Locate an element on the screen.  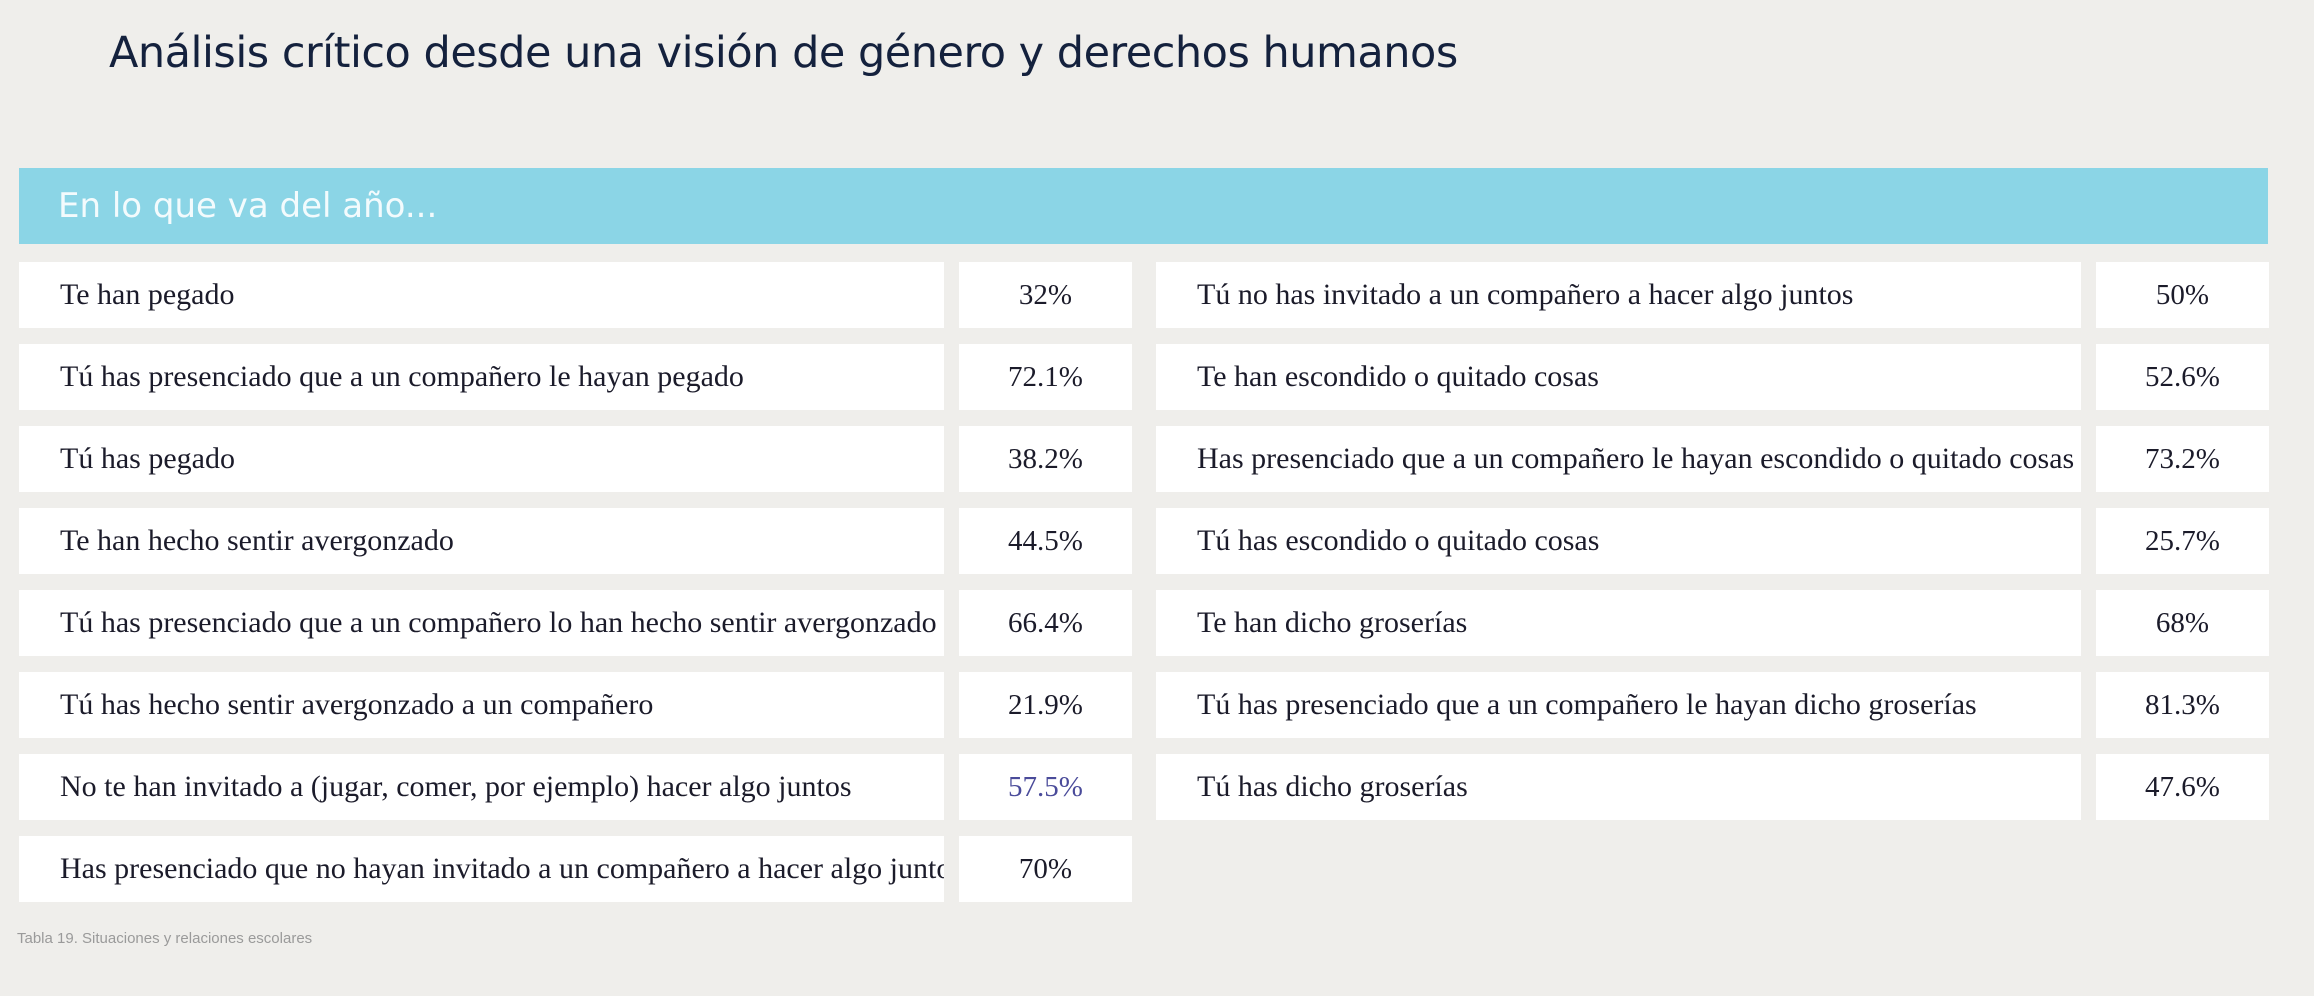
row-value: 68% is located at coordinates (2182, 623).